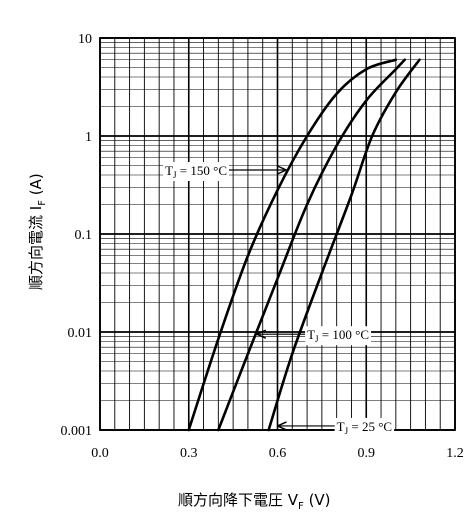 Image resolution: width=472 pixels, height=519 pixels. I want to click on x-tick-label: 1.2, so click(455, 453).